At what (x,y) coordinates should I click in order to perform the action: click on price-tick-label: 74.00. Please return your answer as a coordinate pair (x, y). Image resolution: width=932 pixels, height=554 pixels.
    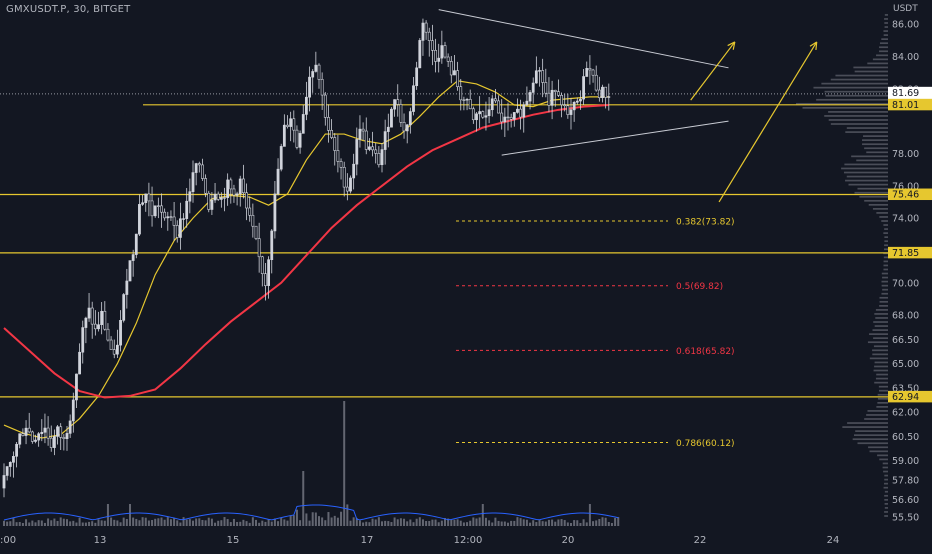
    Looking at the image, I should click on (905, 219).